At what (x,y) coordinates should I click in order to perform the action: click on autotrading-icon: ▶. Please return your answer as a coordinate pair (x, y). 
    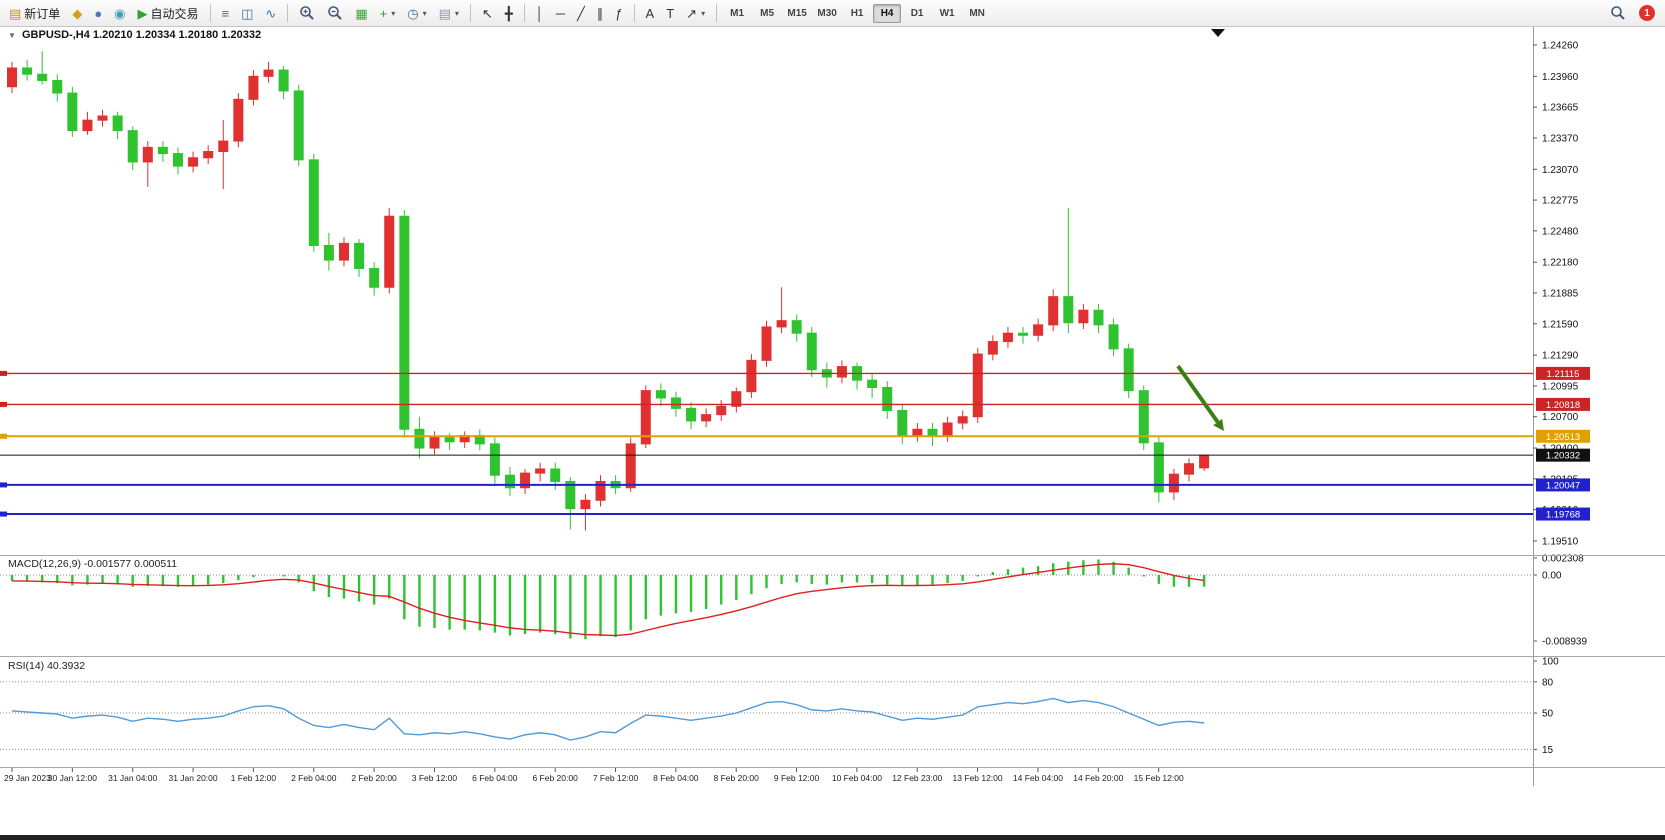
    Looking at the image, I should click on (142, 13).